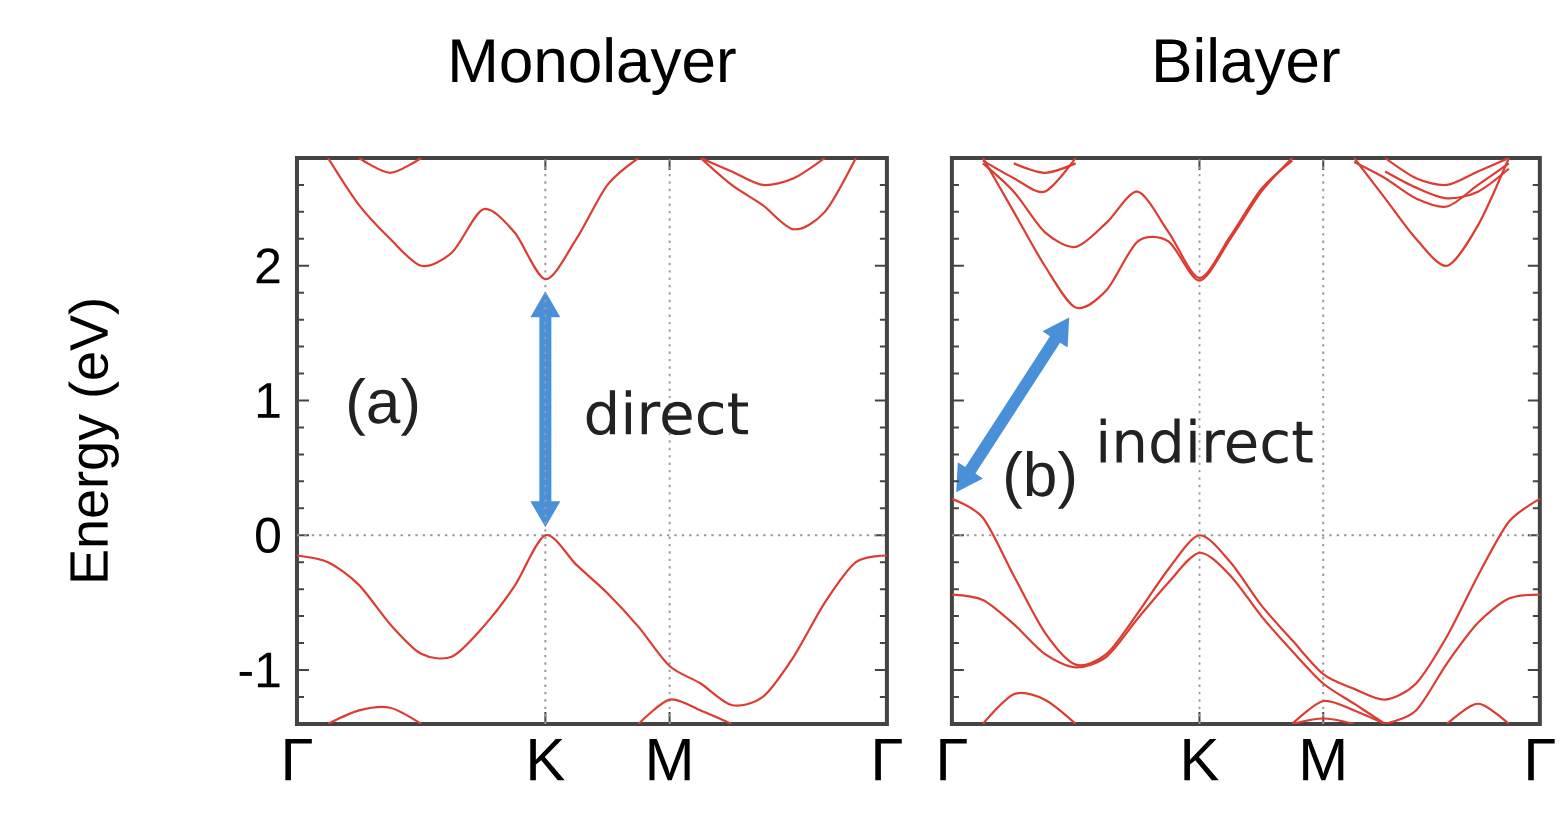 The image size is (1563, 828). What do you see at coordinates (594, 66) in the screenshot?
I see `chart-title: Monolayer` at bounding box center [594, 66].